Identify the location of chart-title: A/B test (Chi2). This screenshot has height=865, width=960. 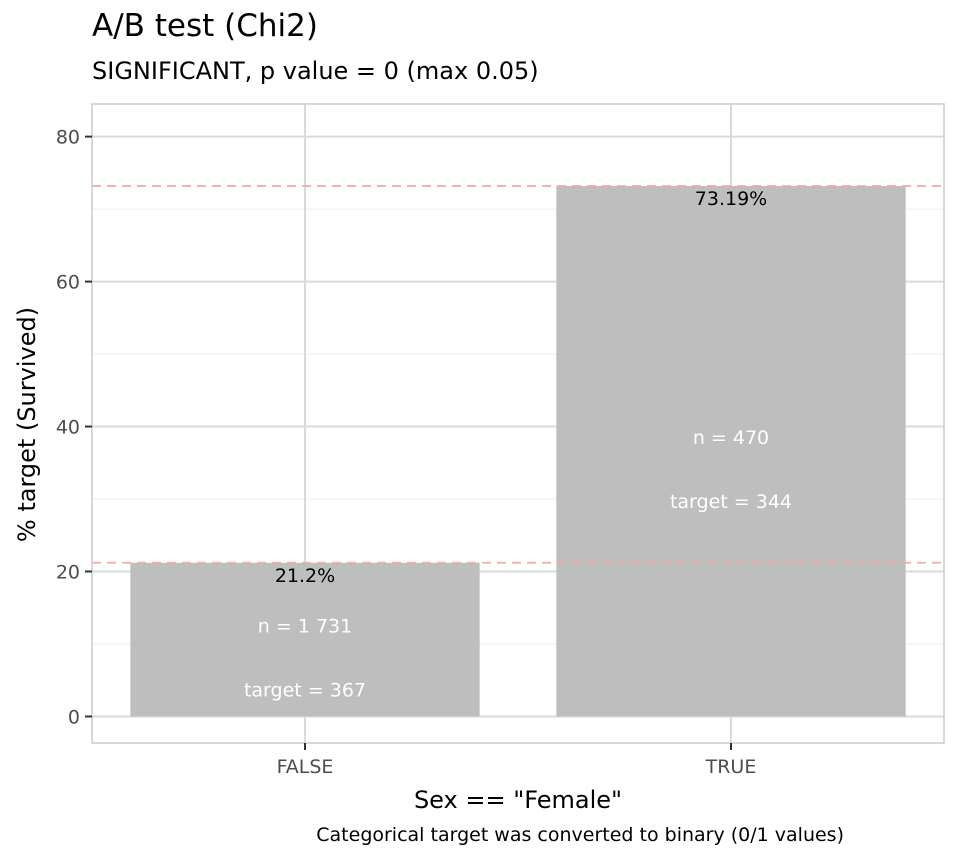
(205, 26).